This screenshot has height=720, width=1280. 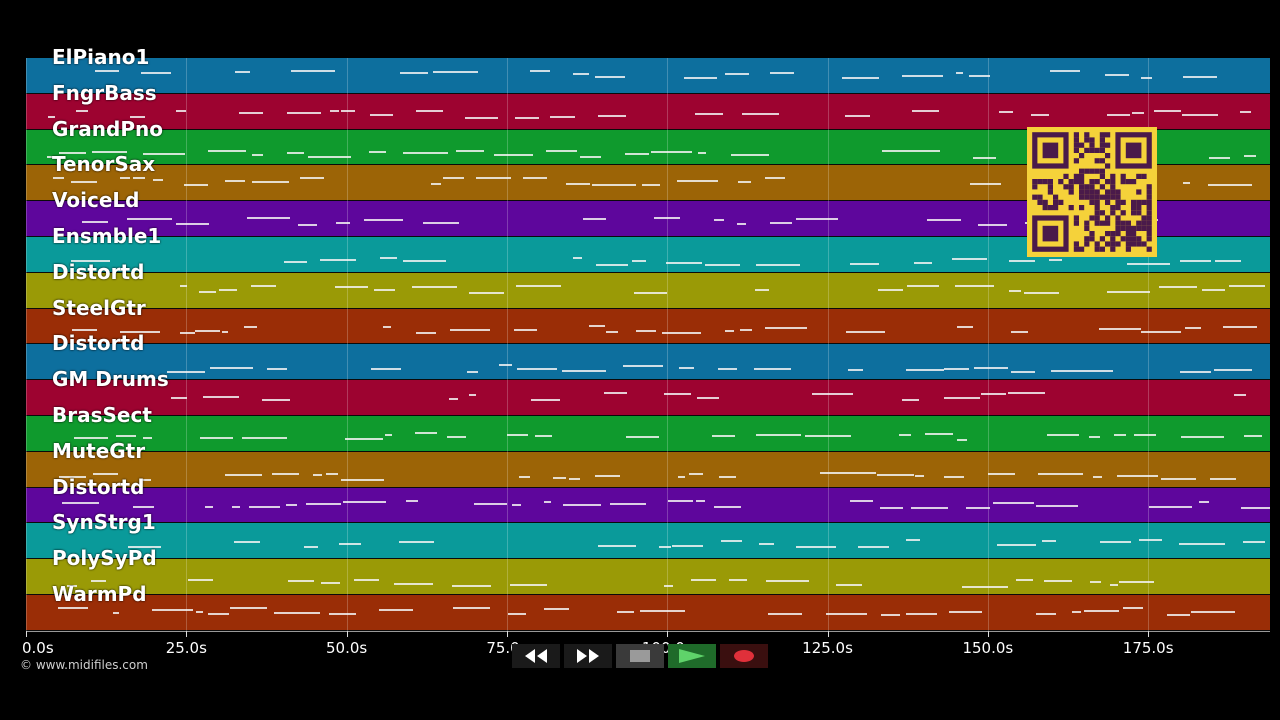 I want to click on record-button, so click(x=744, y=656).